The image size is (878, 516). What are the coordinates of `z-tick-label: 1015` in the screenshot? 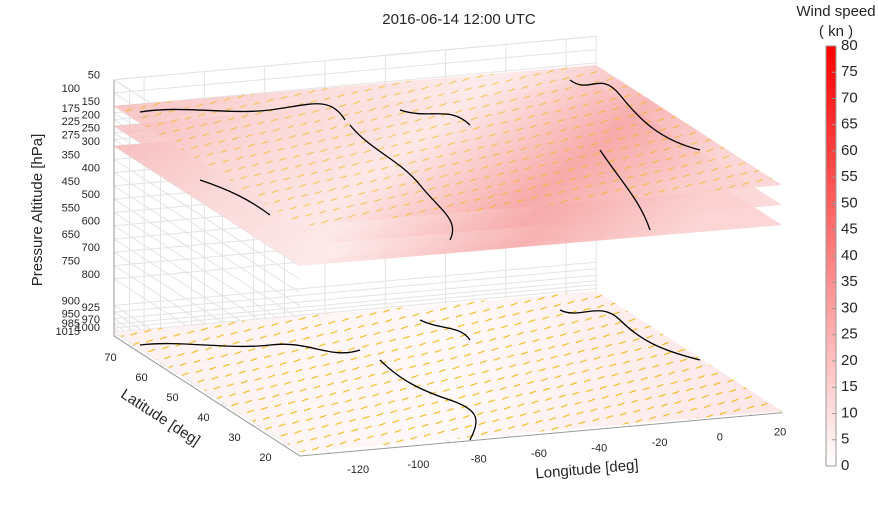 It's located at (68, 332).